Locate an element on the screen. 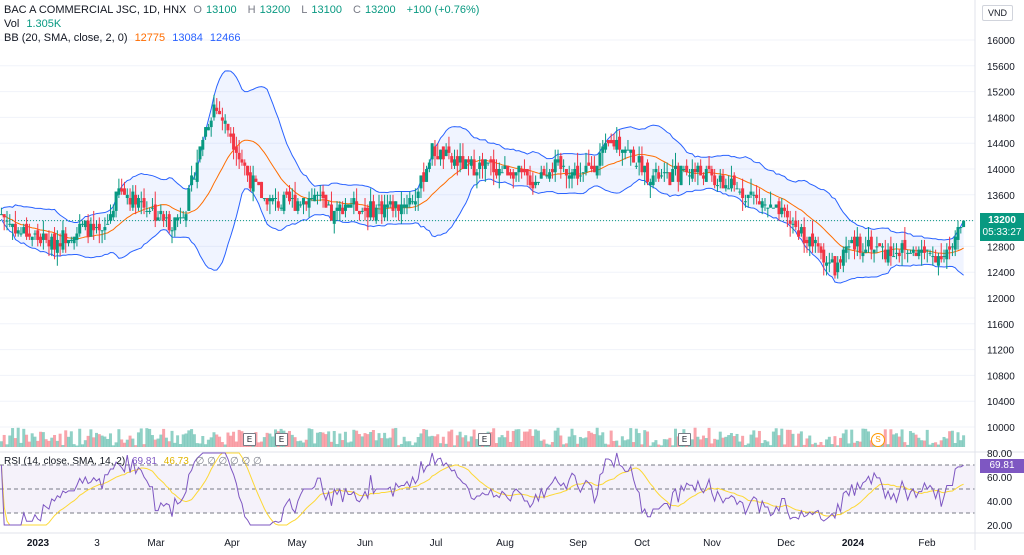 This screenshot has width=1024, height=555. dividend-event-icon: S is located at coordinates (878, 440).